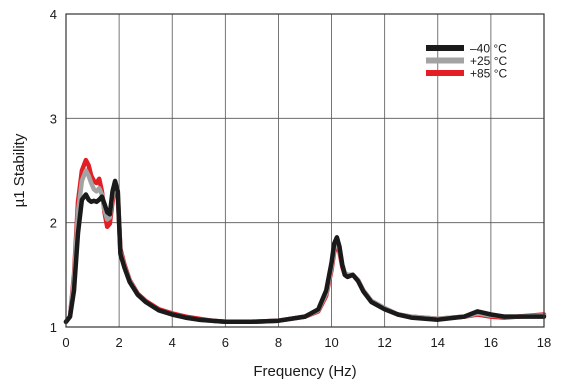  I want to click on y-tick-label-3: 4, so click(53, 14).